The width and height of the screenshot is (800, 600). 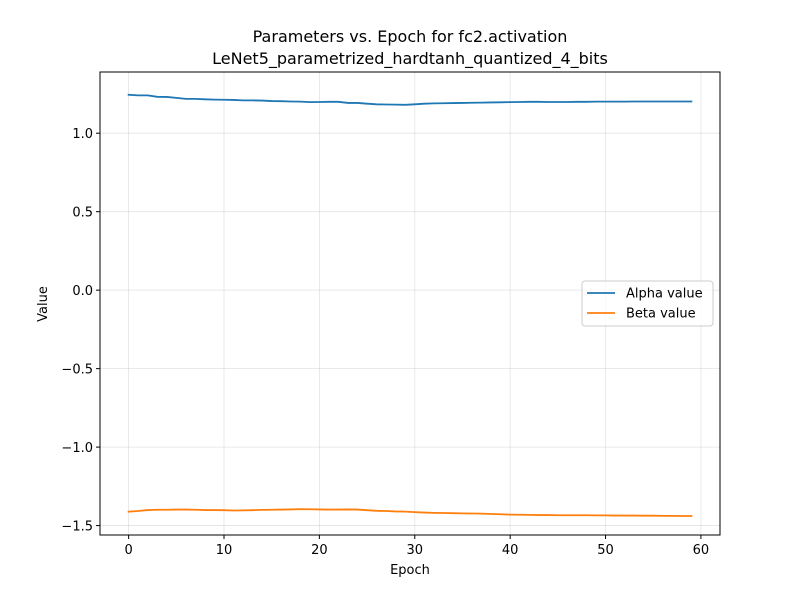 I want to click on chart-title: Parameters vs. Epoch for fc2.activation, so click(x=410, y=36).